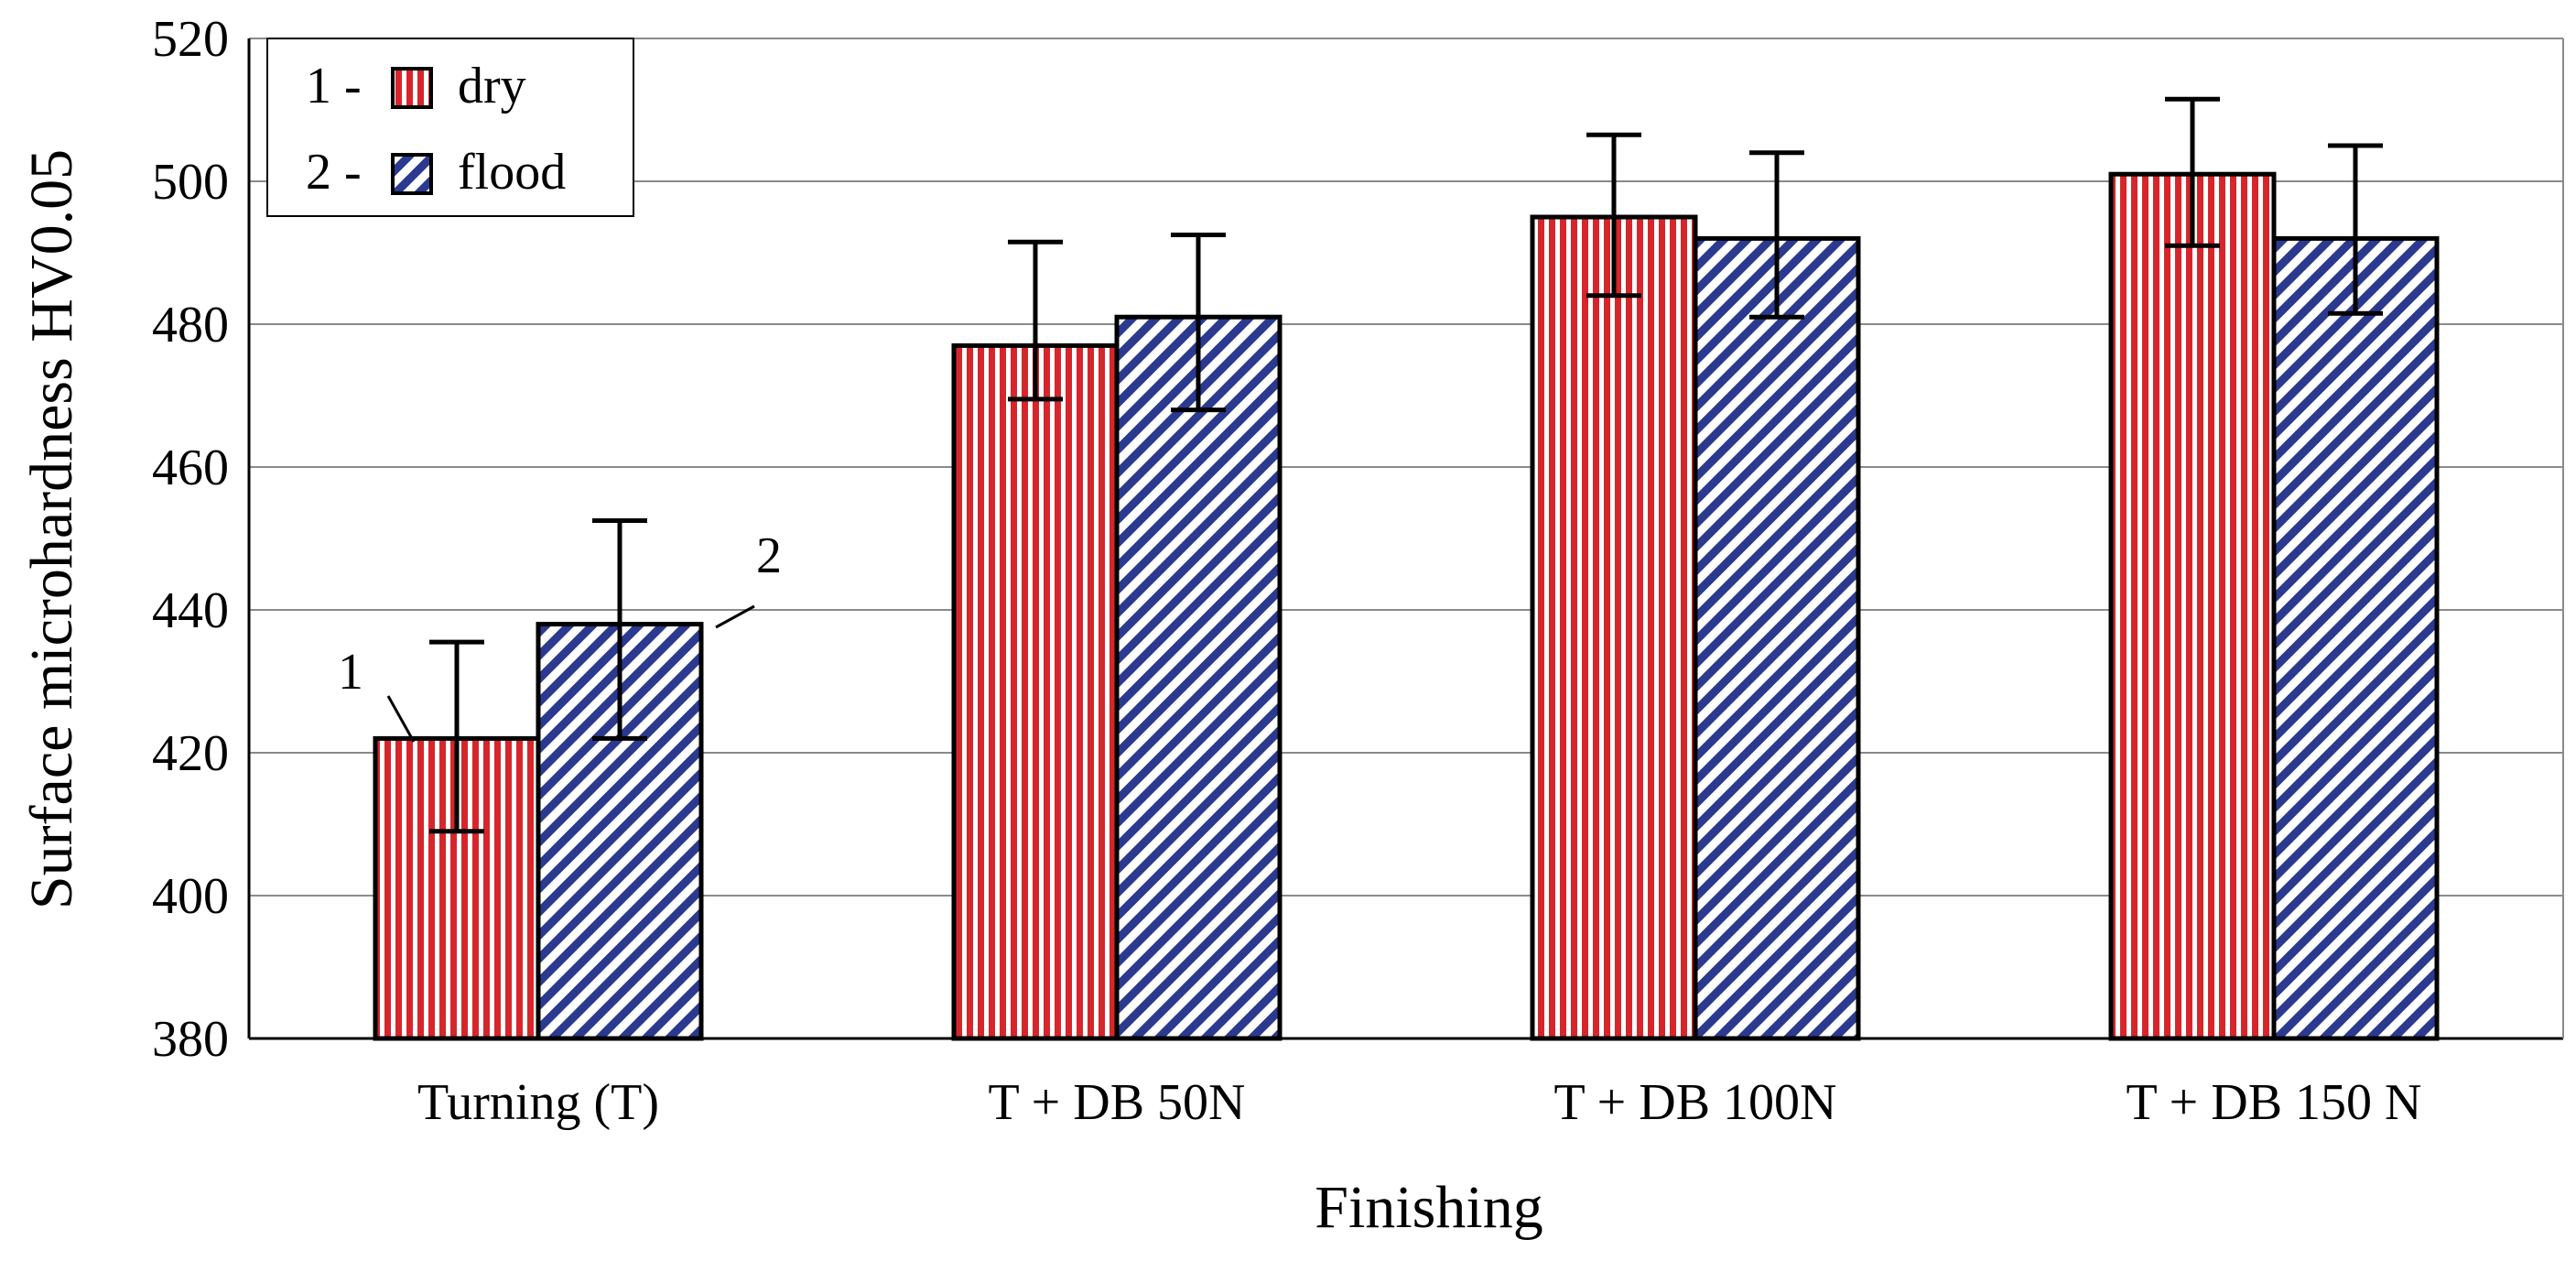 Image resolution: width=2576 pixels, height=1261 pixels. Describe the element at coordinates (191, 325) in the screenshot. I see `y-tick-label: 480` at that location.